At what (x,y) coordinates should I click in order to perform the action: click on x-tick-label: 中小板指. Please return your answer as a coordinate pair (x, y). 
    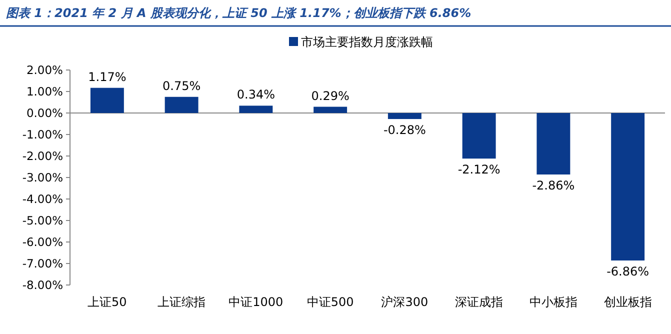
    Looking at the image, I should click on (553, 302).